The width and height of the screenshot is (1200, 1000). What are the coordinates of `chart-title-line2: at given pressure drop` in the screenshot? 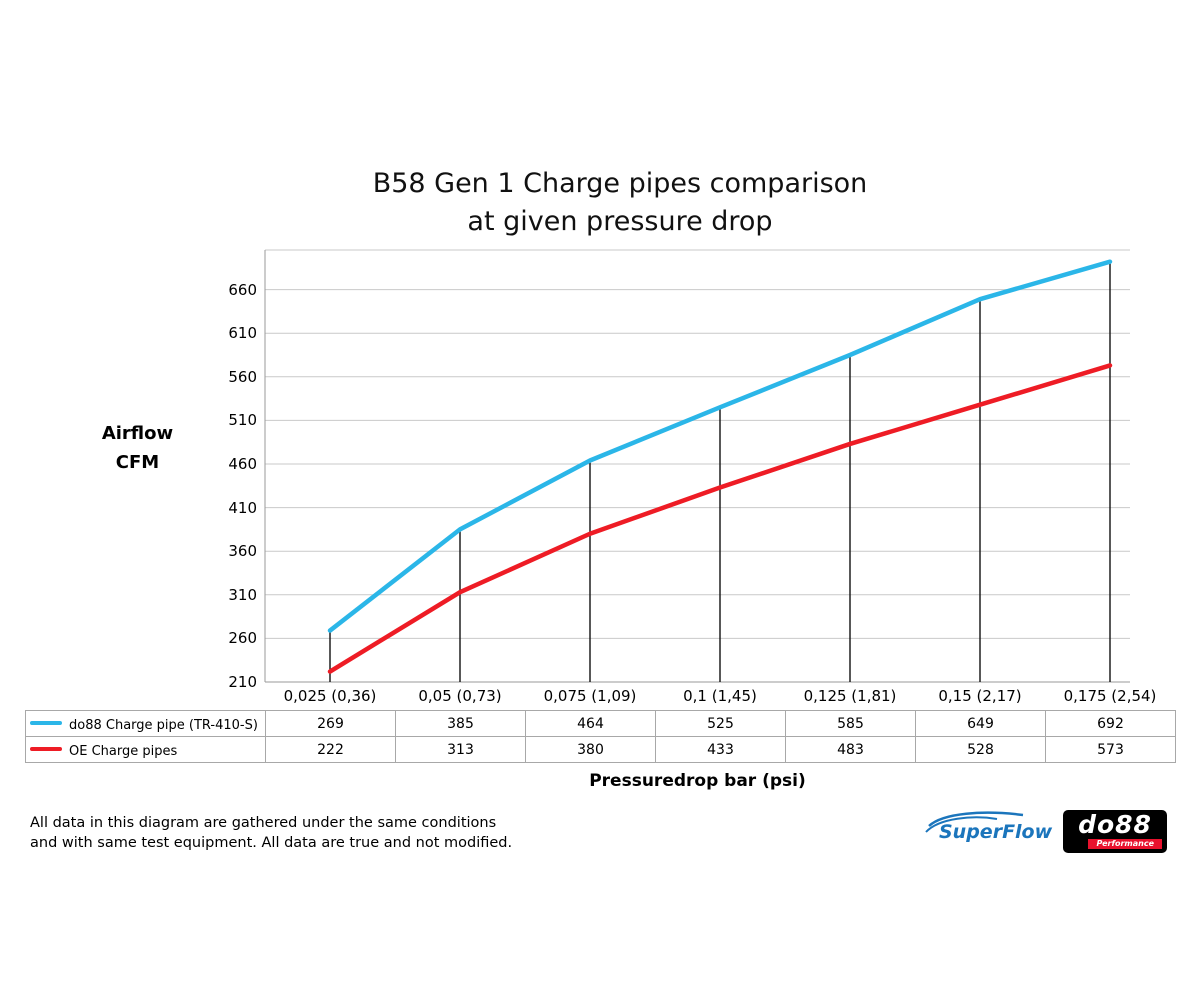 It's located at (620, 221).